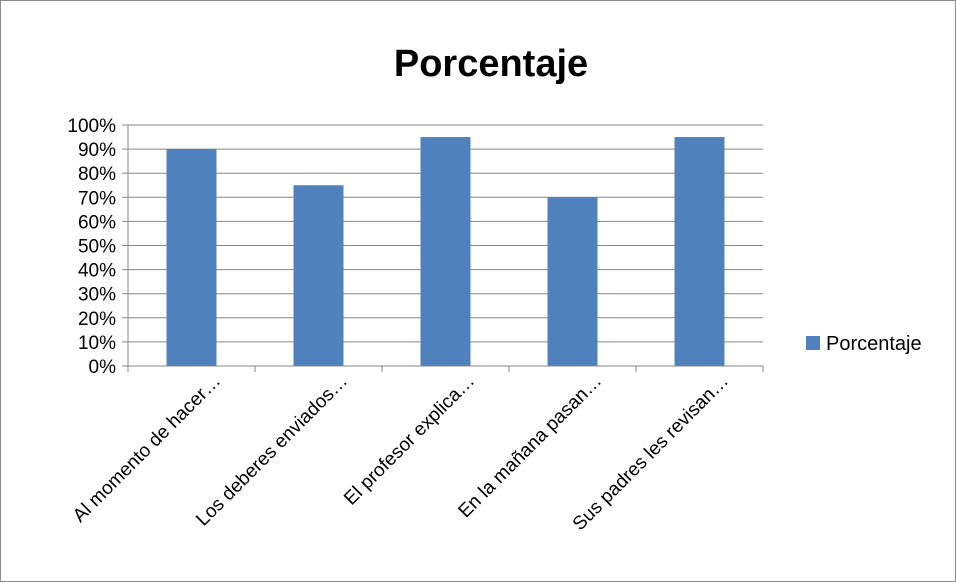 This screenshot has width=956, height=582. I want to click on y-tick-label: 40%, so click(97, 271).